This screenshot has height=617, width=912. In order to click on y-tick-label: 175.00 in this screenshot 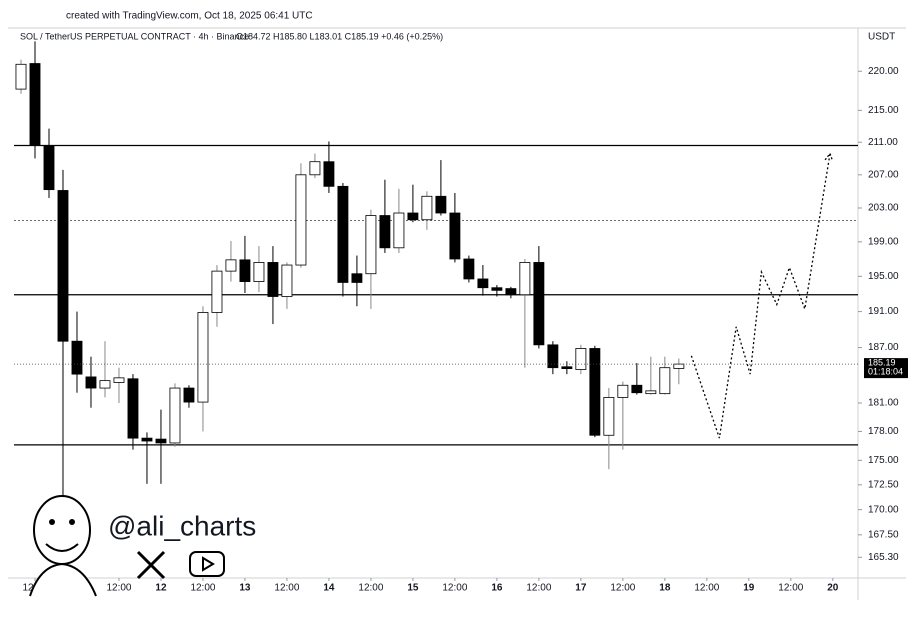, I will do `click(883, 460)`.